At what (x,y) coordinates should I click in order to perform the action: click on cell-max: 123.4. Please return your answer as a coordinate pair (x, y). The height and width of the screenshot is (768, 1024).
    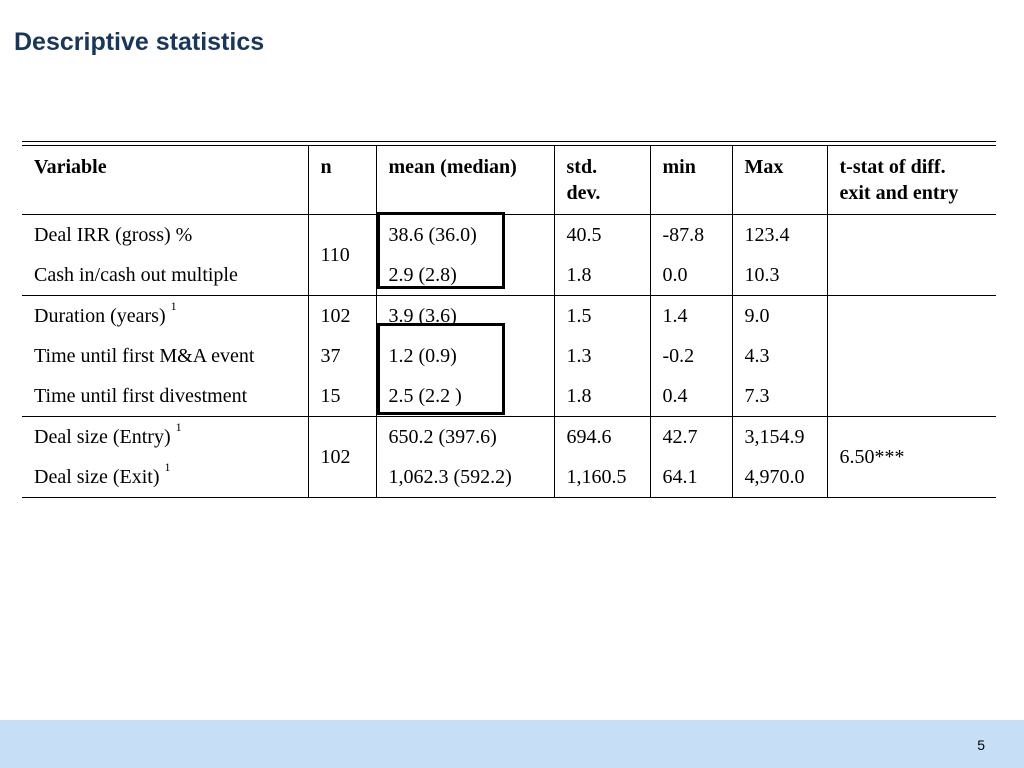
    Looking at the image, I should click on (779, 234).